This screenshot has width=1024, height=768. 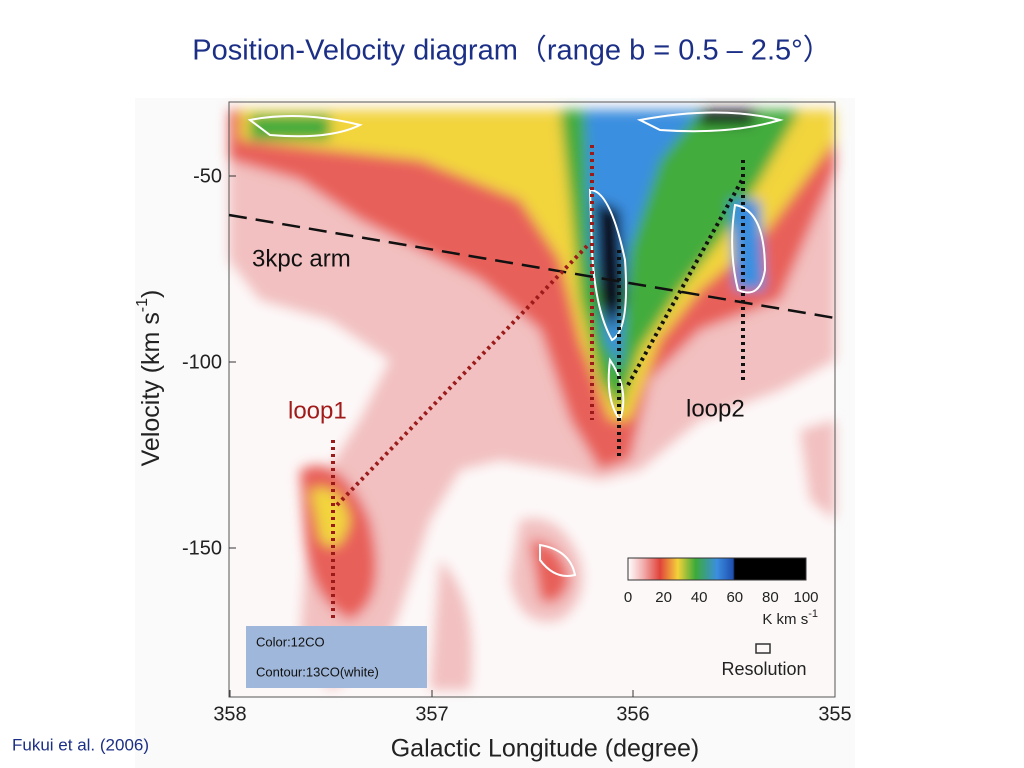 What do you see at coordinates (628, 597) in the screenshot?
I see `colorbar-tick-label: 0` at bounding box center [628, 597].